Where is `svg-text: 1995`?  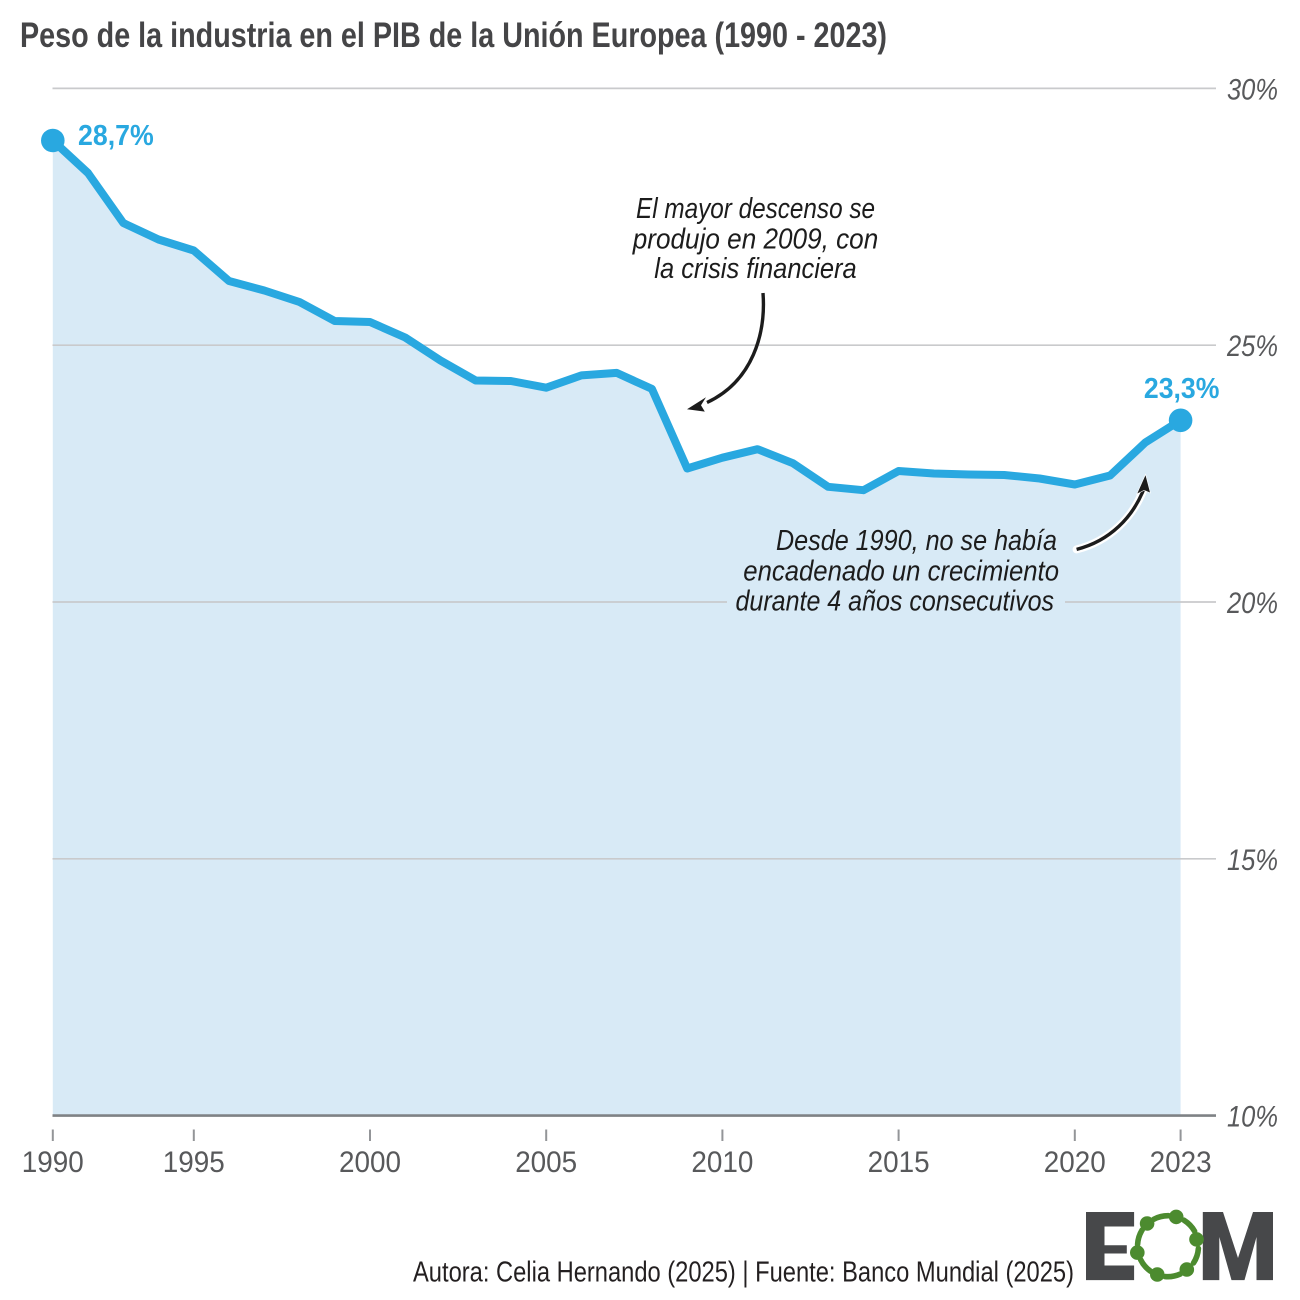 svg-text: 1995 is located at coordinates (194, 1162).